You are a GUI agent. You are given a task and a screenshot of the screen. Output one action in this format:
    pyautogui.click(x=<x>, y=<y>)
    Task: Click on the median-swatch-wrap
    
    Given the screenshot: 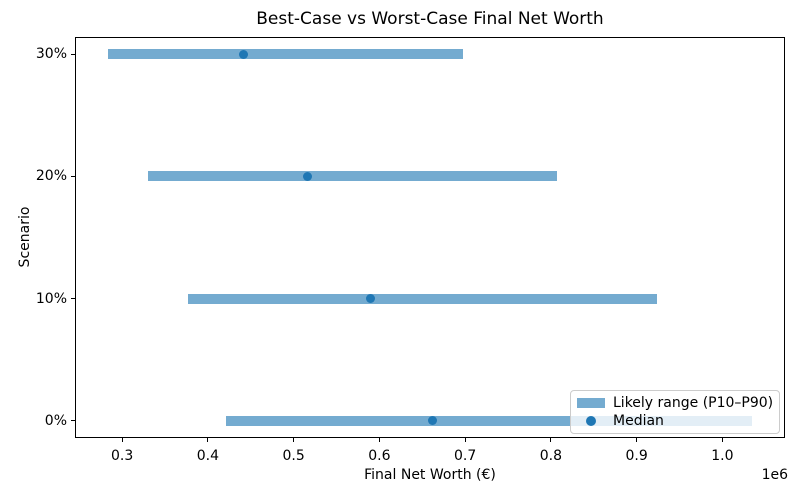 What is the action you would take?
    pyautogui.click(x=591, y=421)
    